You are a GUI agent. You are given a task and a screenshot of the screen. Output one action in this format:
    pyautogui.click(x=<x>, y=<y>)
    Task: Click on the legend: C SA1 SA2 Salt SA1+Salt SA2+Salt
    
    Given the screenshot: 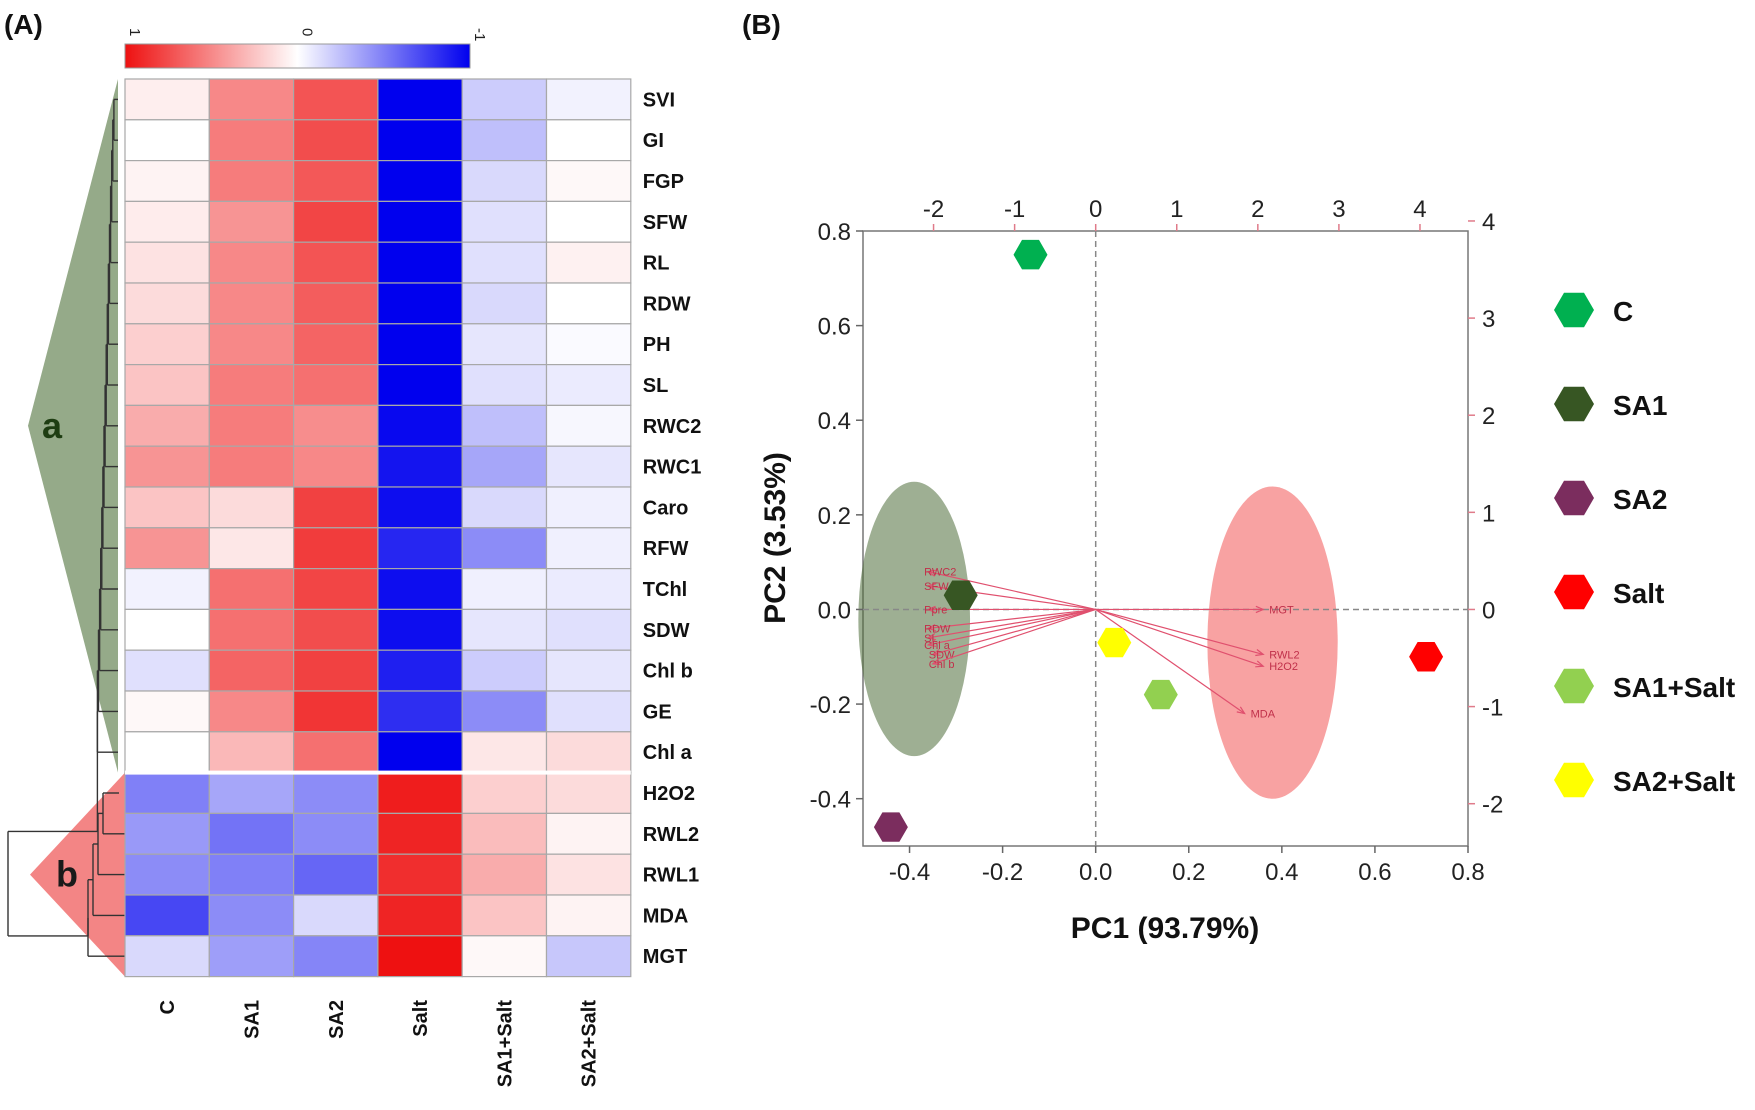 What is the action you would take?
    pyautogui.click(x=1644, y=545)
    